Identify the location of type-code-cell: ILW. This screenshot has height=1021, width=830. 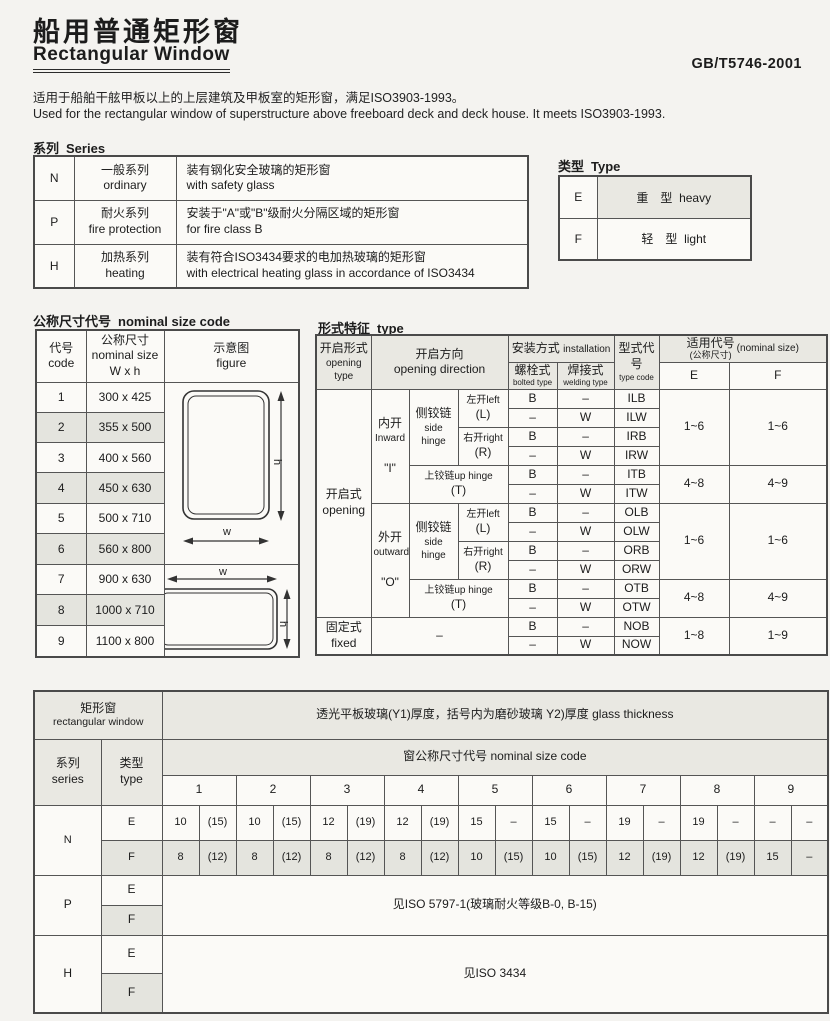
(636, 417).